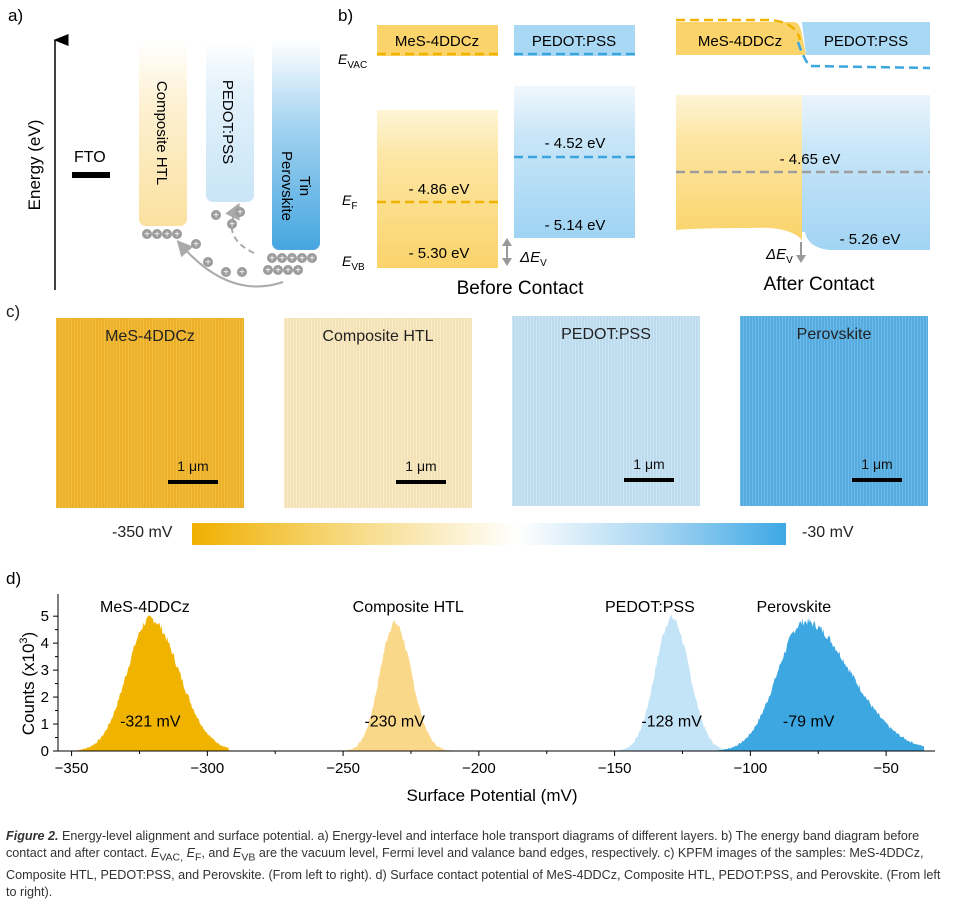  I want to click on peak-value-label: -230 mV, so click(394, 722).